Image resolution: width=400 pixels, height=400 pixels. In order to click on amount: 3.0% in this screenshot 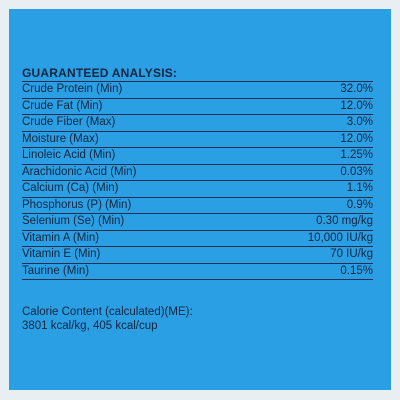, I will do `click(359, 122)`.